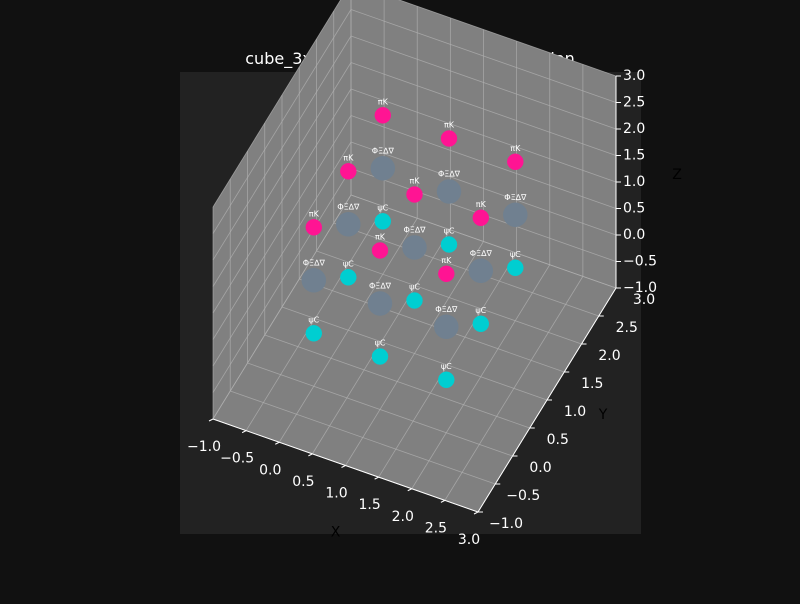 The height and width of the screenshot is (604, 800). What do you see at coordinates (469, 540) in the screenshot?
I see `x-tick-label: 3.0` at bounding box center [469, 540].